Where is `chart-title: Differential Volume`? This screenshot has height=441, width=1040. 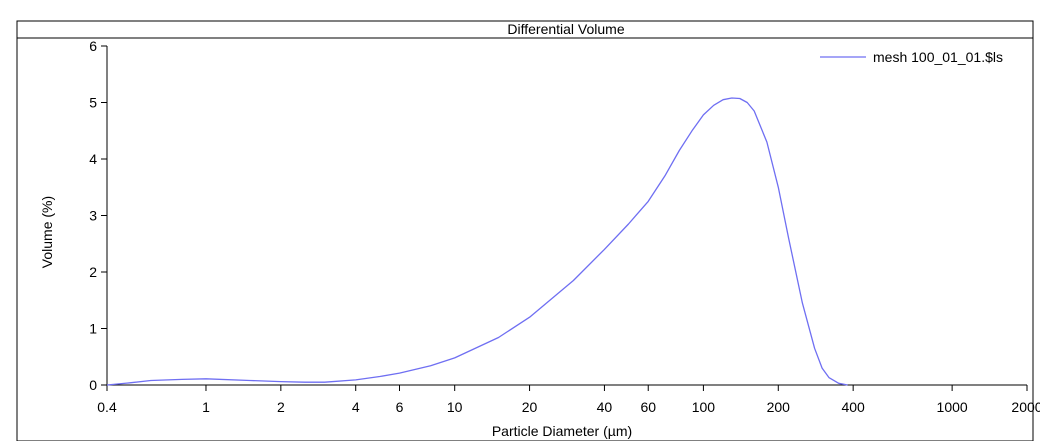 chart-title: Differential Volume is located at coordinates (565, 29).